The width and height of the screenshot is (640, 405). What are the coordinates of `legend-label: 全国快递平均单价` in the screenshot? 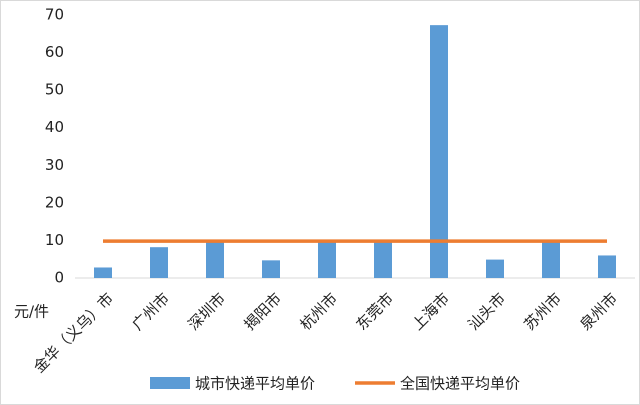 It's located at (460, 384).